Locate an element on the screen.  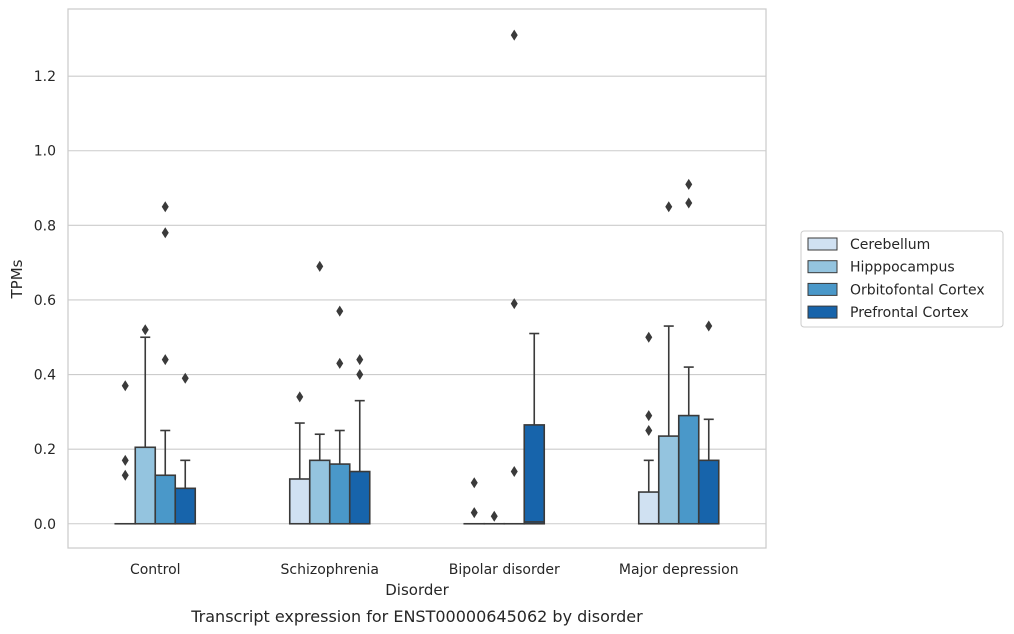
x-axis-label: Disorder is located at coordinates (417, 590).